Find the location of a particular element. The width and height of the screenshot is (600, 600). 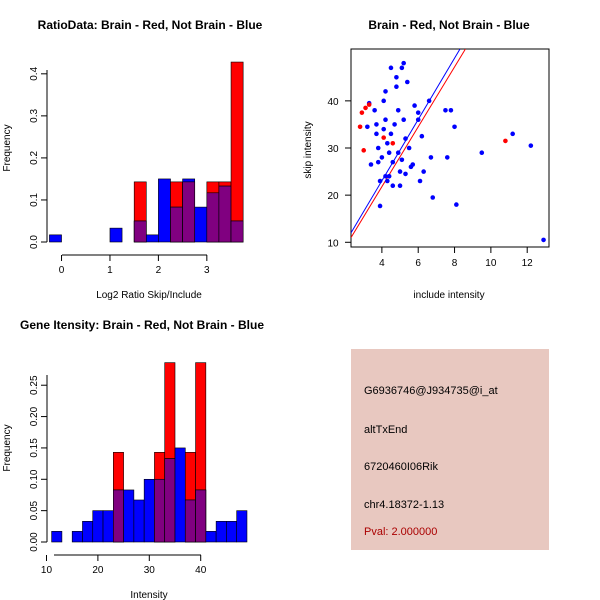

scatter-xtick-label-3: 10 is located at coordinates (491, 263).